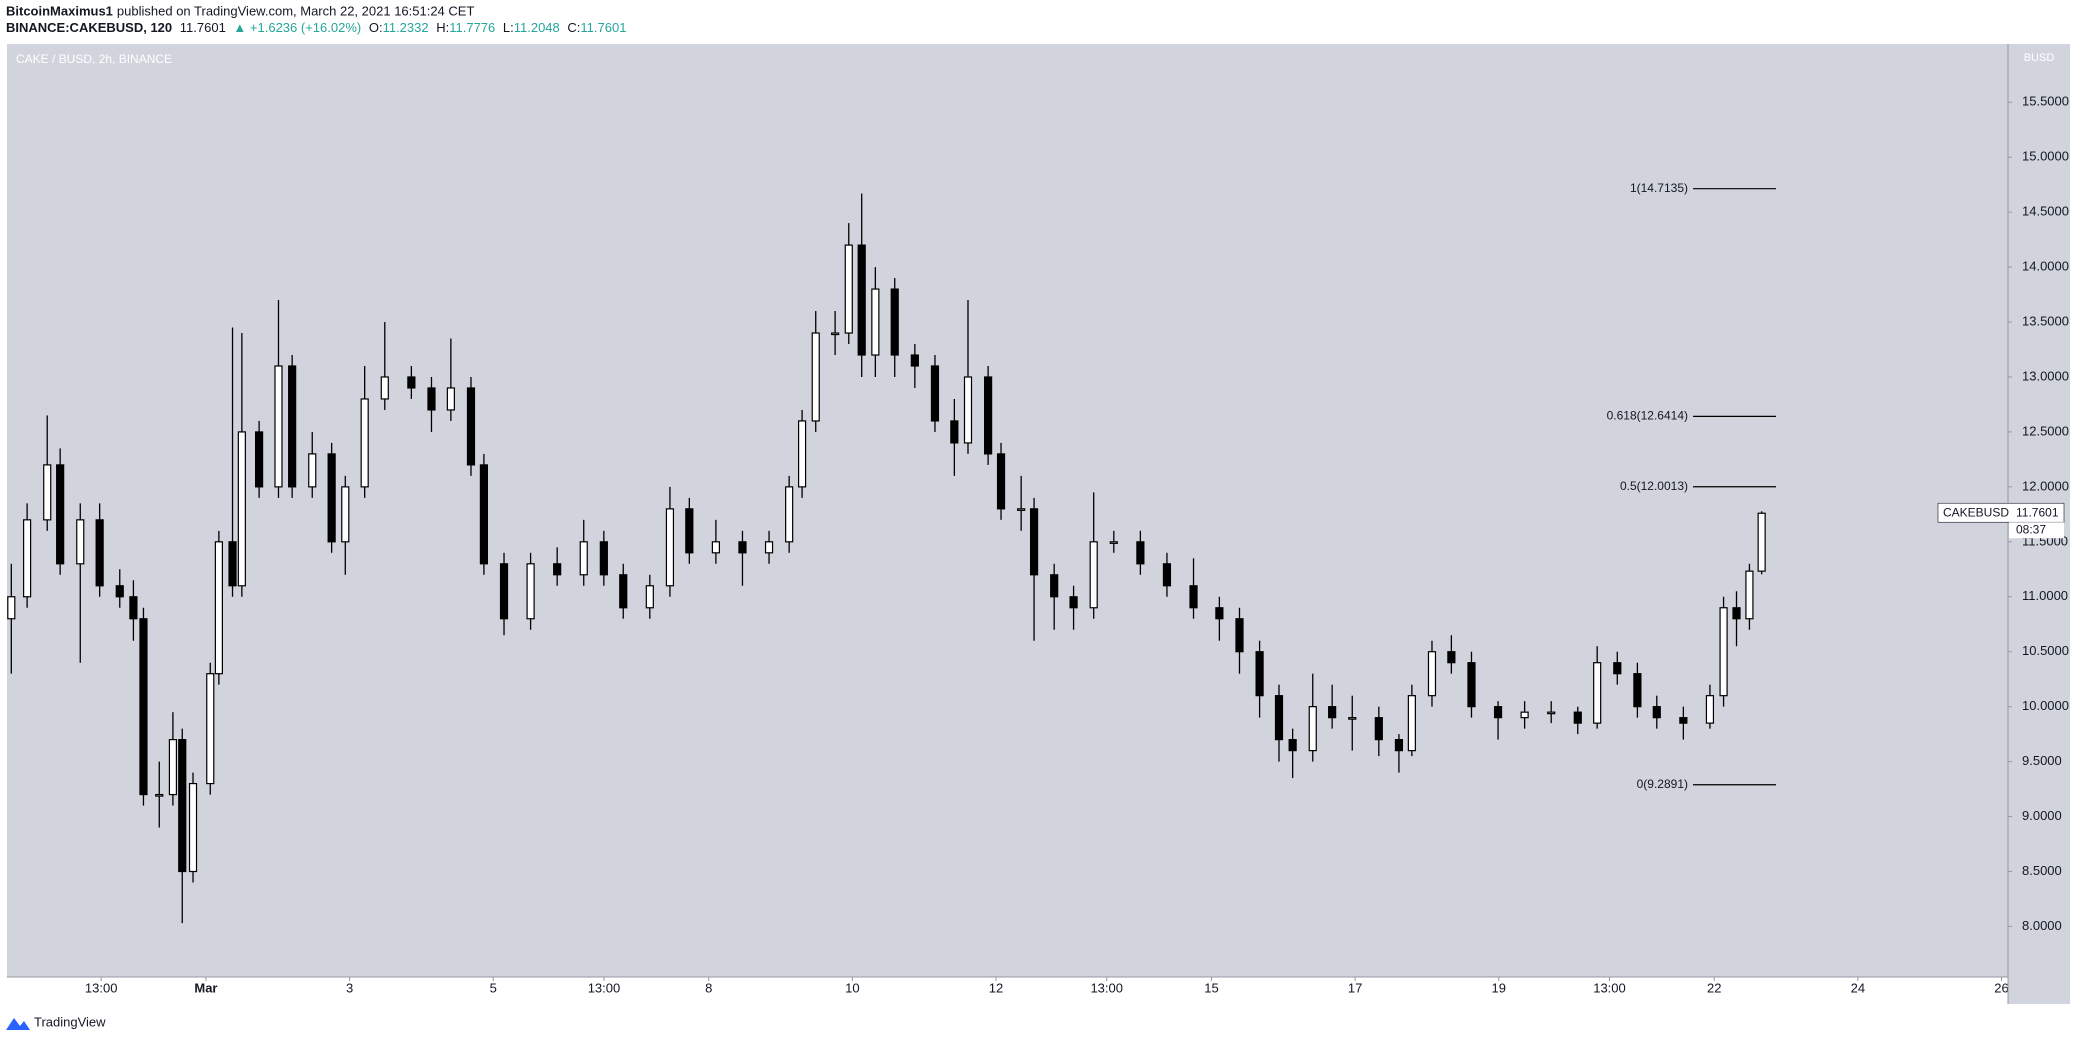 Image resolution: width=2078 pixels, height=1041 pixels. Describe the element at coordinates (2001, 987) in the screenshot. I see `x-tick-label: 26` at that location.